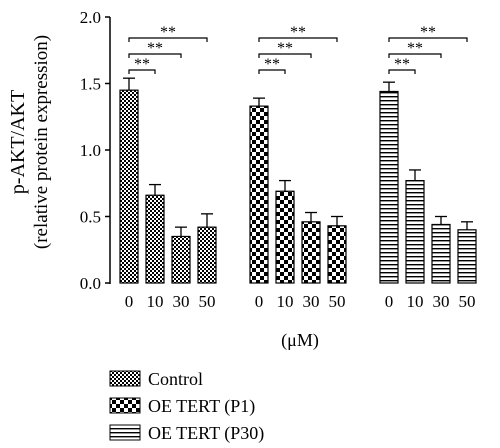  I want to click on y-tick-label: 1.0, so click(90, 150).